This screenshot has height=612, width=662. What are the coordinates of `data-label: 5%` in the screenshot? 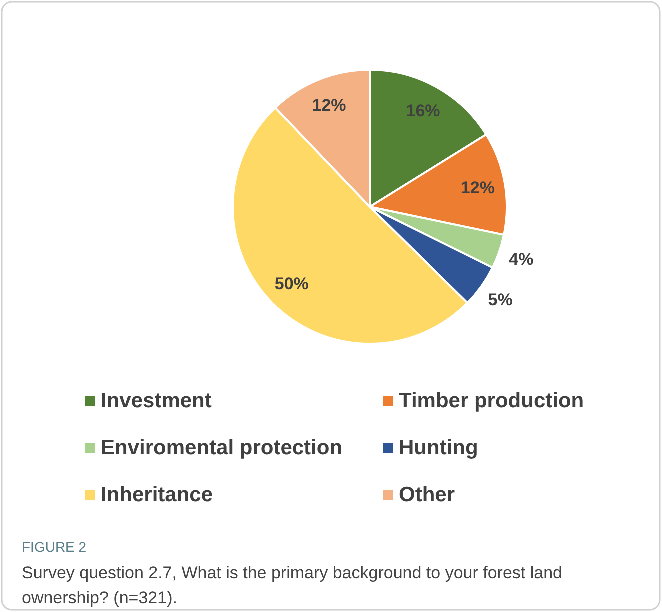 It's located at (500, 300).